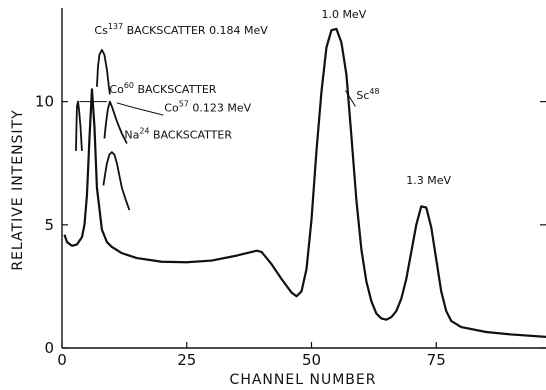  I want to click on x-tick-label: 25, so click(186, 360).